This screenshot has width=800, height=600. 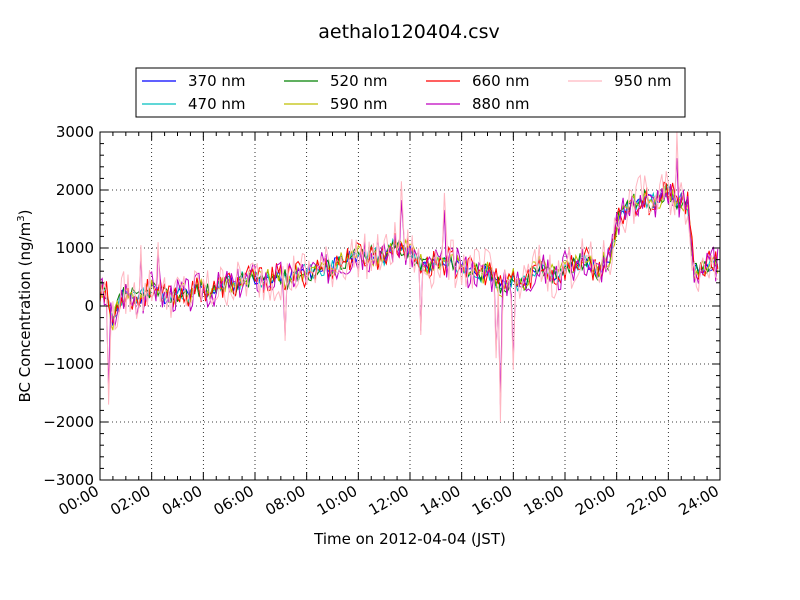 What do you see at coordinates (217, 104) in the screenshot?
I see `legend-label: 470 nm` at bounding box center [217, 104].